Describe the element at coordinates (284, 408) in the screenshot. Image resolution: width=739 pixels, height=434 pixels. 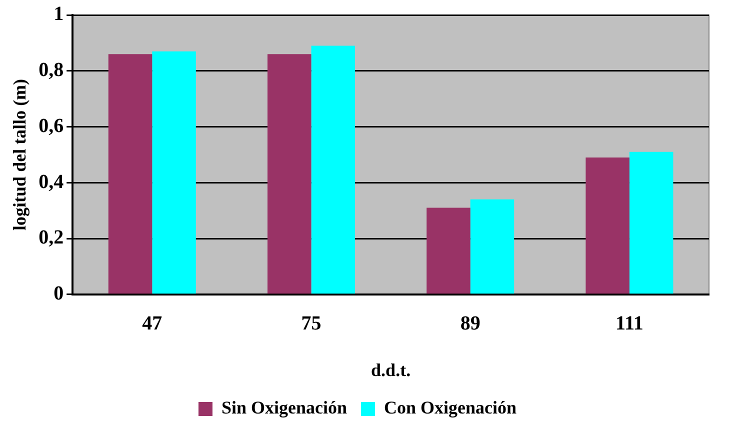
I see `legend-label: Sin Oxigenación` at that location.